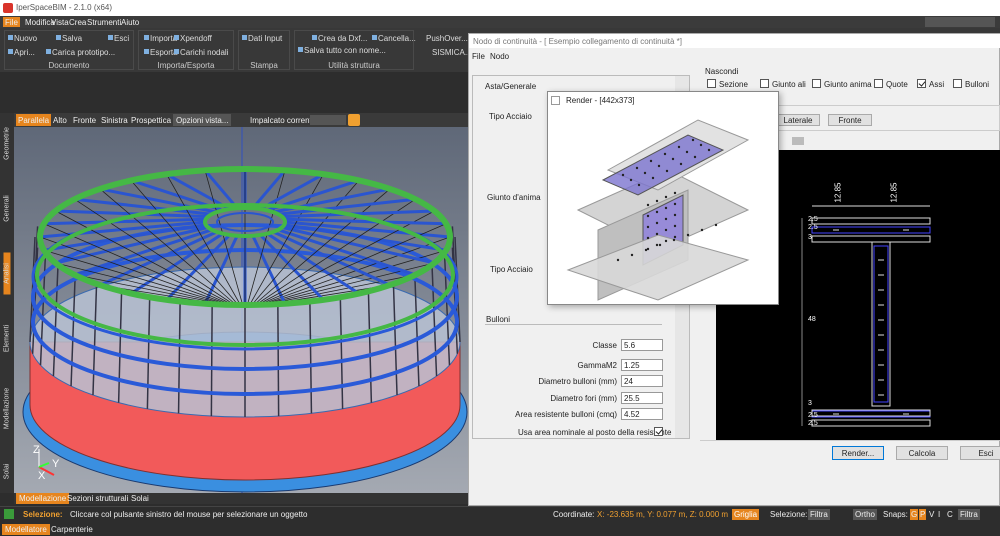  I want to click on bottom-tab: Modellazione, so click(43, 498).